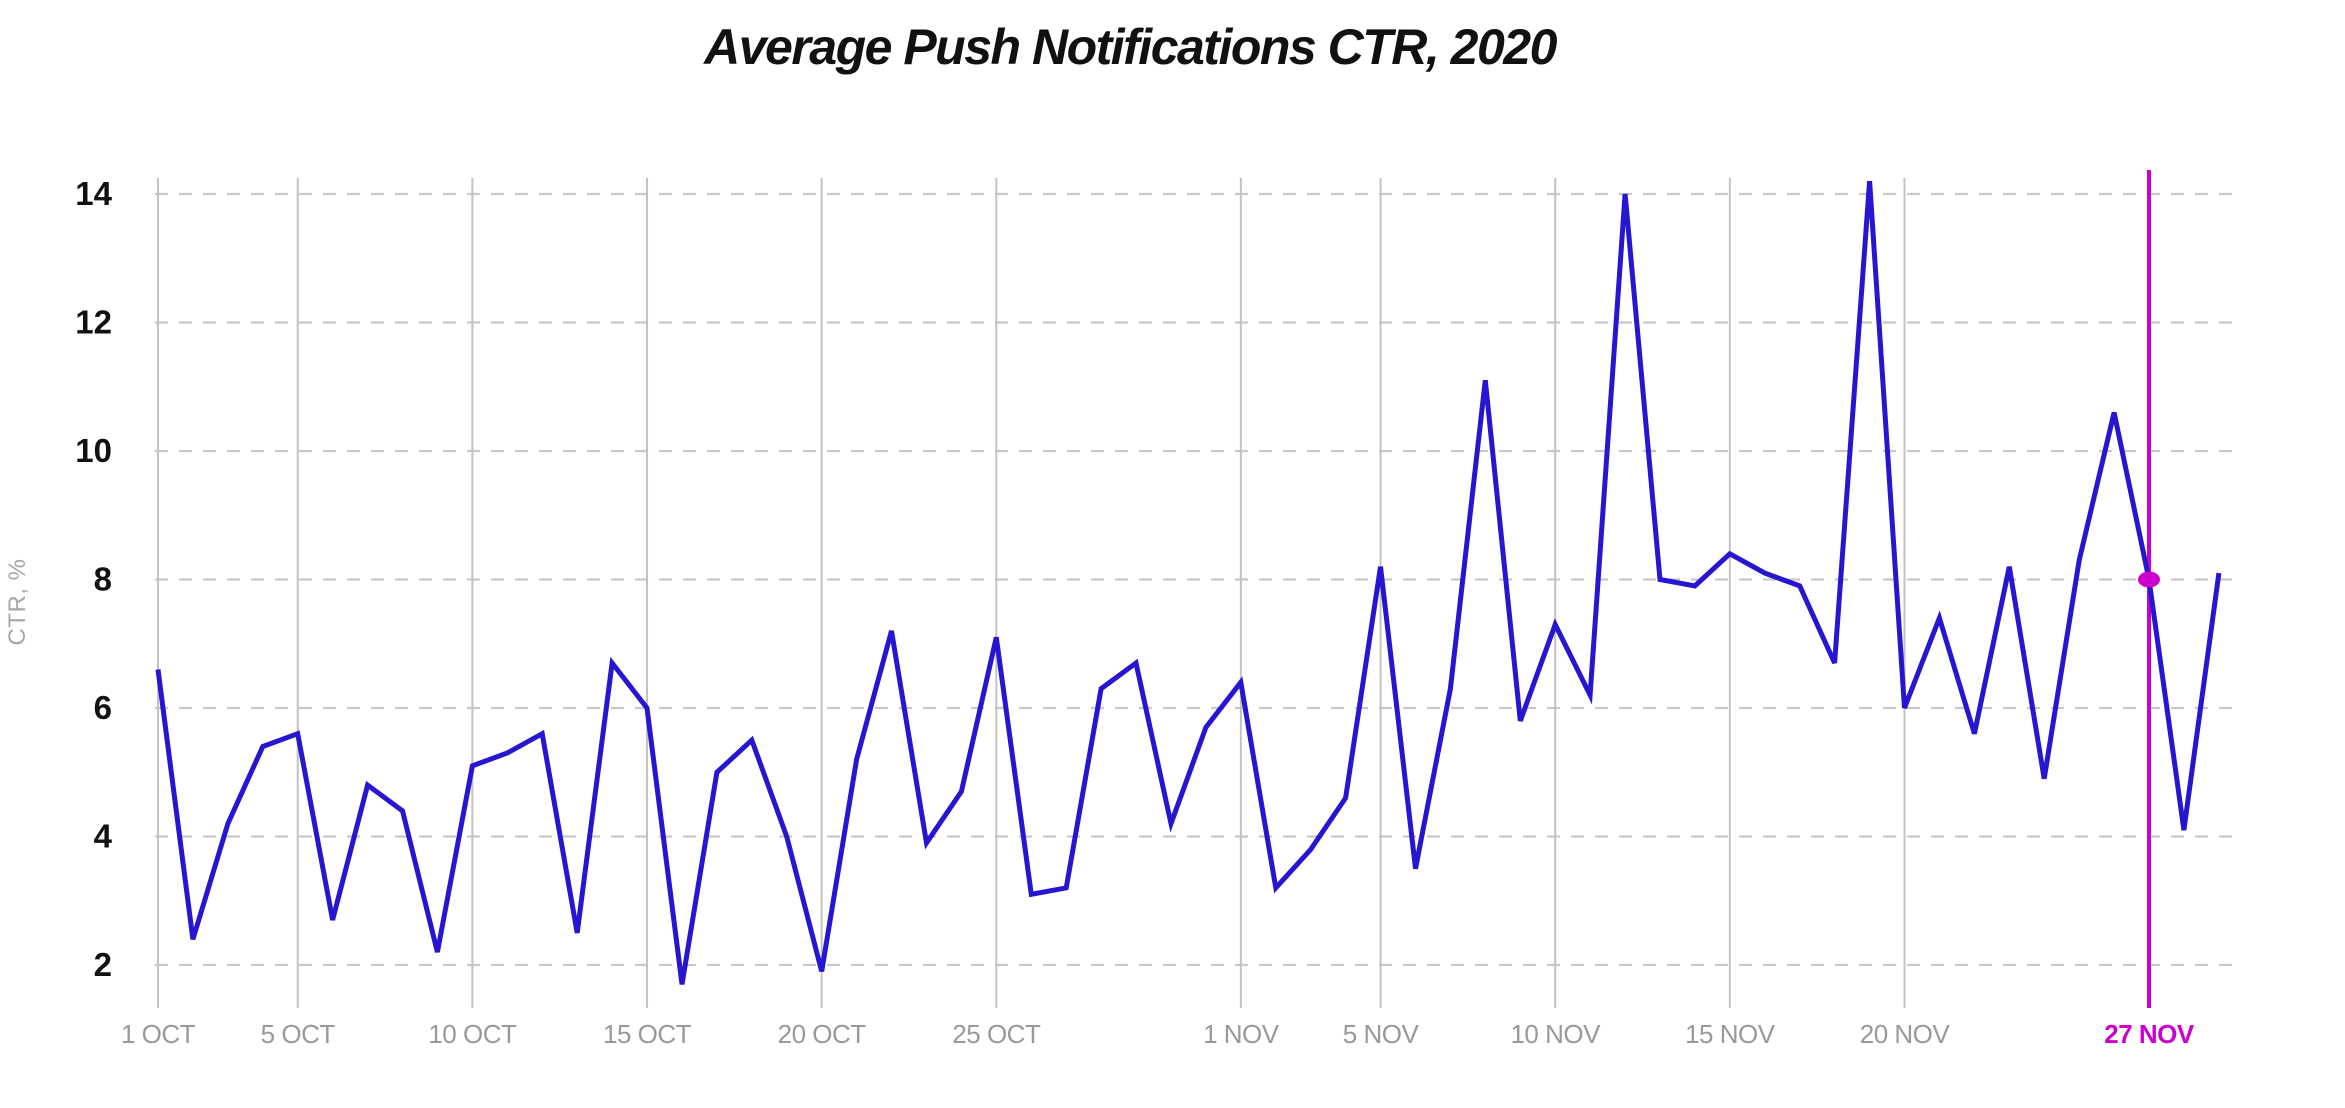  I want to click on x-tick-label: 5 NOV, so click(1381, 1034).